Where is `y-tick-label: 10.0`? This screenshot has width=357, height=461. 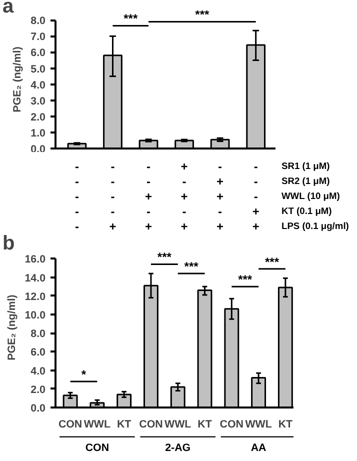
y-tick-label: 10.0 is located at coordinates (35, 315).